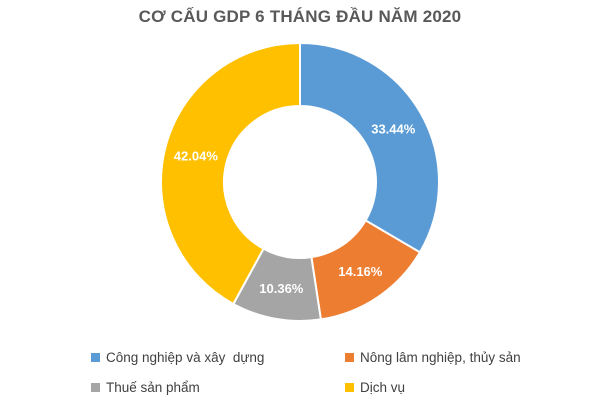  What do you see at coordinates (300, 16) in the screenshot?
I see `chart-title: CƠ CẤU GDP 6 THÁNG ĐẦU NĂM 2020` at bounding box center [300, 16].